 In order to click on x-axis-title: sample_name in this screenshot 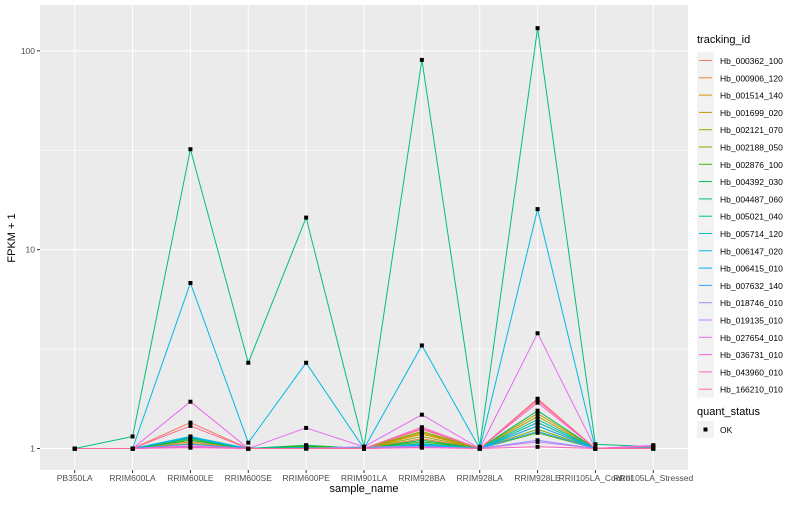, I will do `click(363, 489)`.